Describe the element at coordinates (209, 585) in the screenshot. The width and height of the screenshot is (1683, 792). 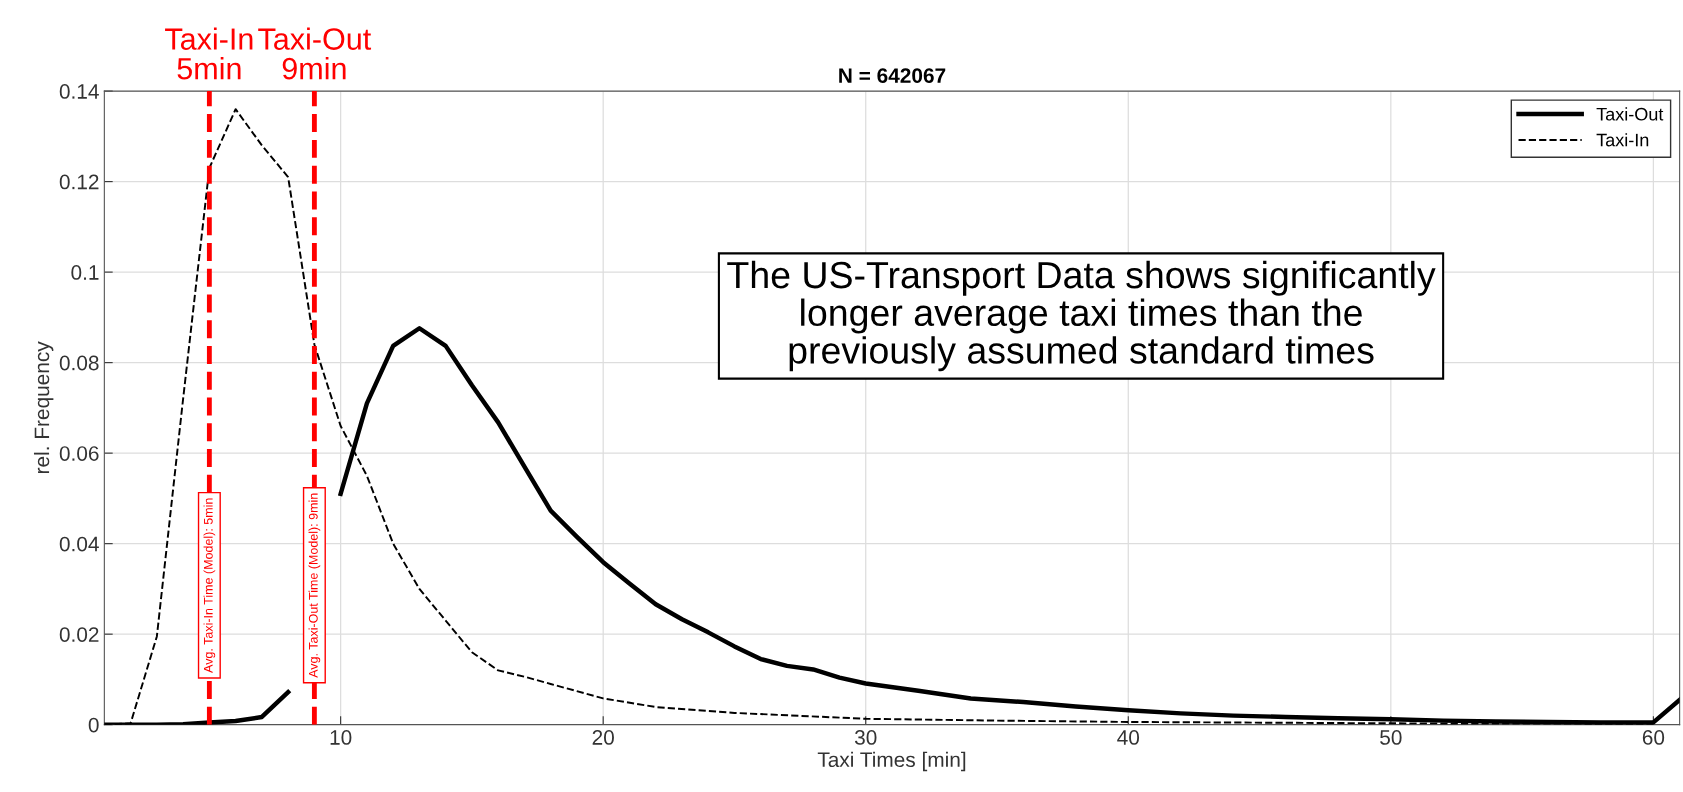
I see `ref-line-label: Avg. Taxi-In Time (Model): 5min` at that location.